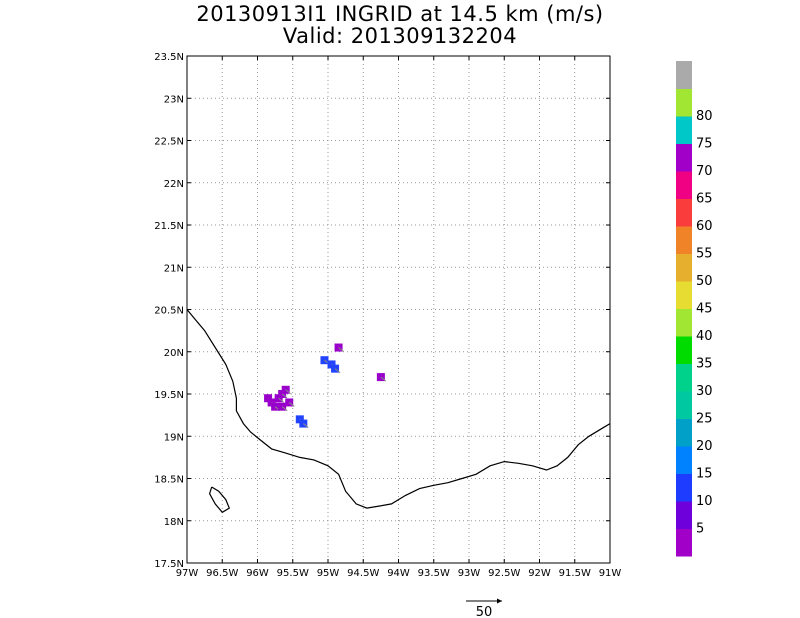 The image size is (800, 618). What do you see at coordinates (704, 336) in the screenshot?
I see `colorbar-label: 40` at bounding box center [704, 336].